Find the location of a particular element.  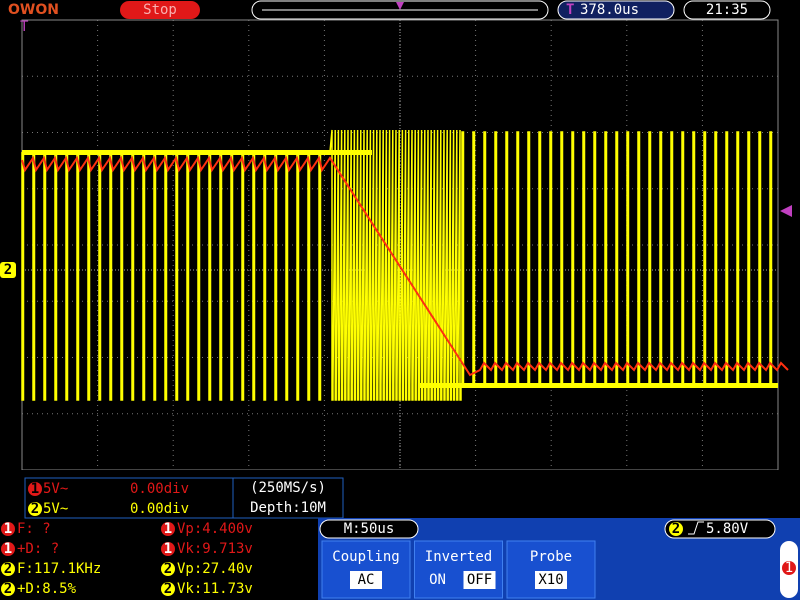

status: Stop is located at coordinates (160, 10).